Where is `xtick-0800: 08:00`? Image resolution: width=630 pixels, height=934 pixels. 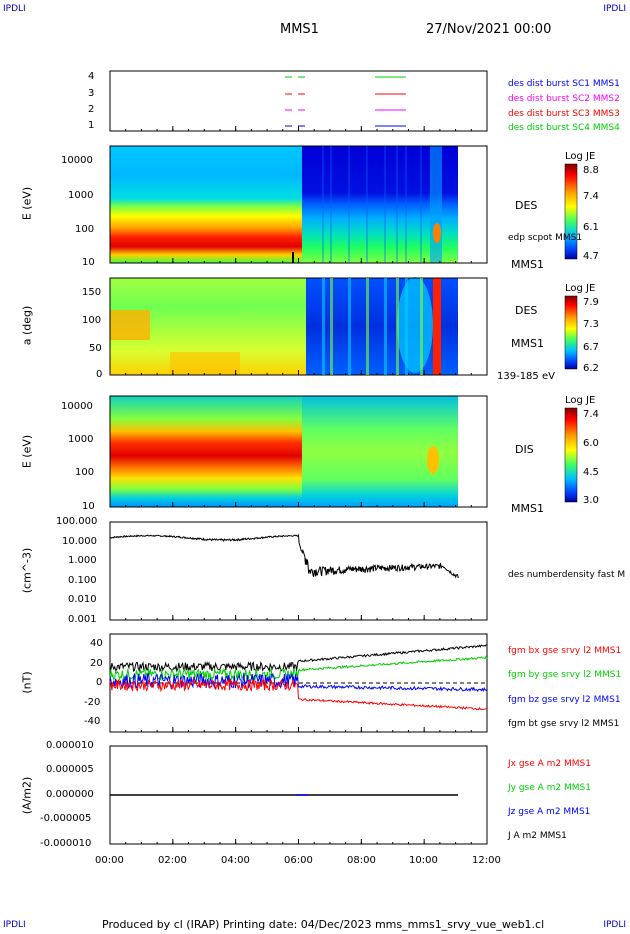 xtick-0800: 08:00 is located at coordinates (361, 860).